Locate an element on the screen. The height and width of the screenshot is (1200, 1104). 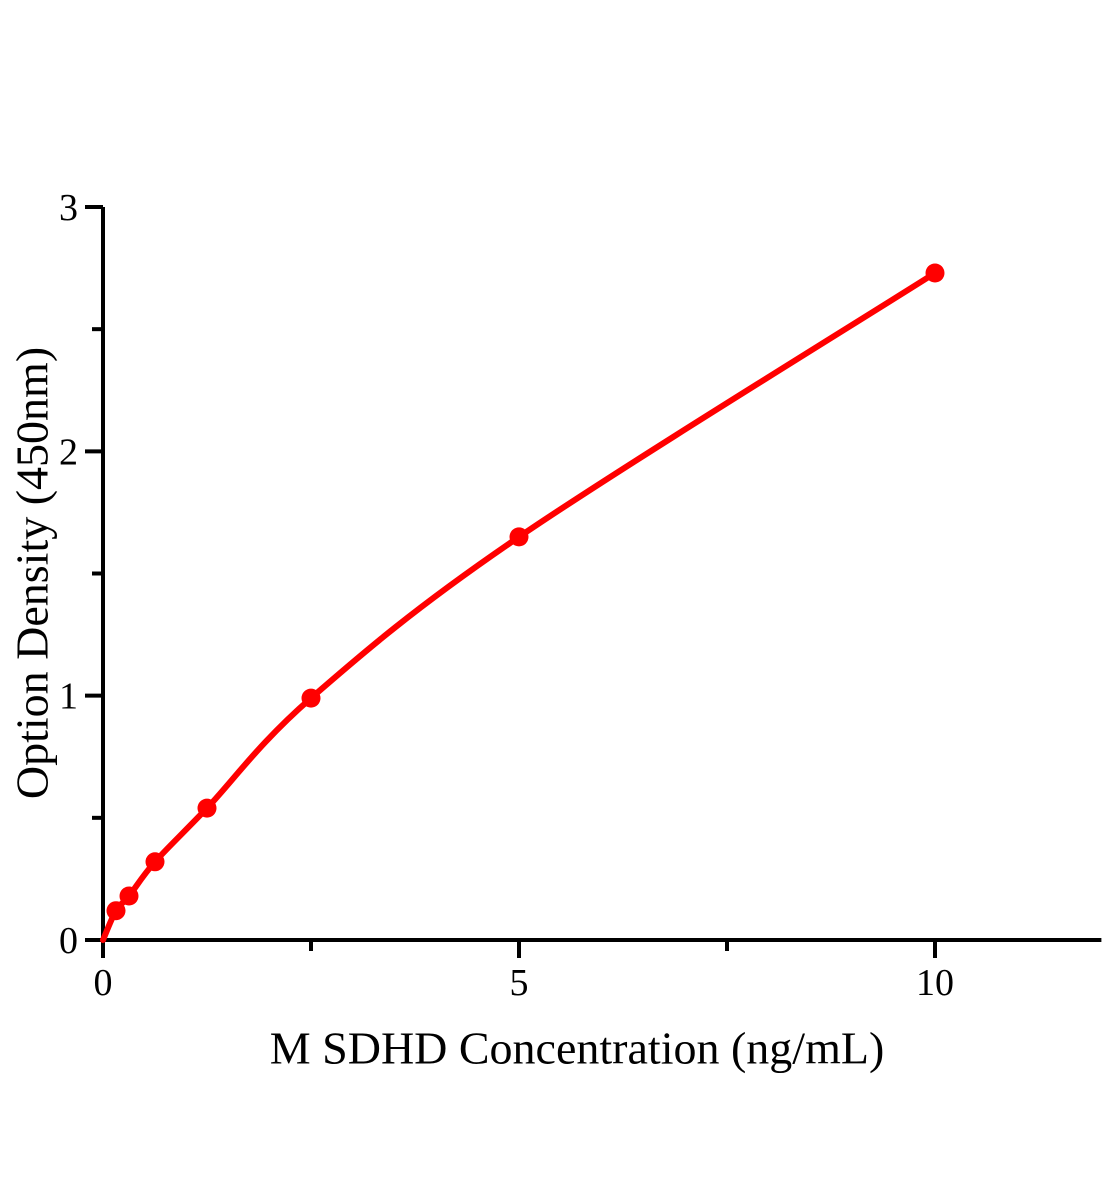
x-tick-label: 5 is located at coordinates (519, 983).